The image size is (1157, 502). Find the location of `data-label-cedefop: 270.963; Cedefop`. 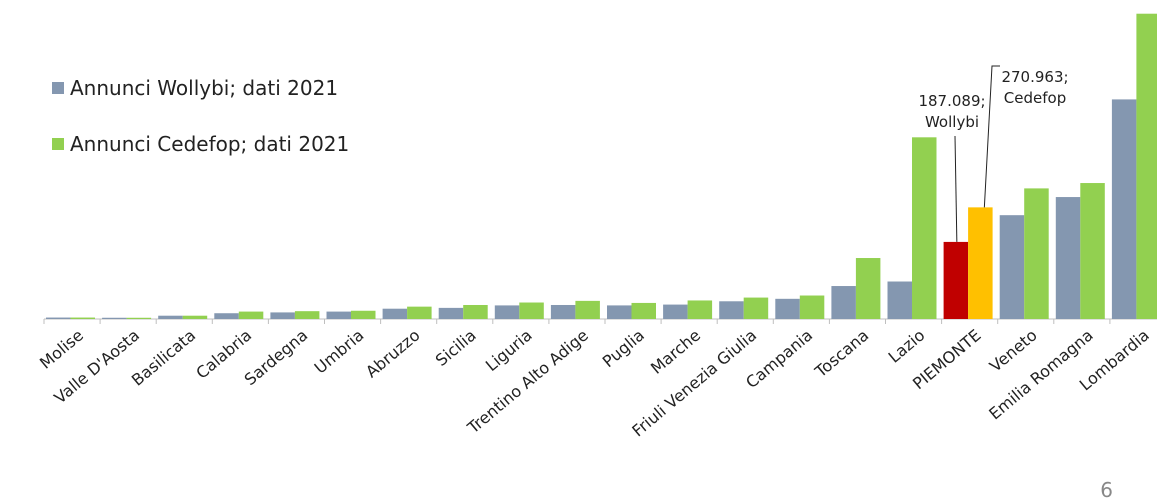

data-label-cedefop: 270.963; Cedefop is located at coordinates (1026, 136).